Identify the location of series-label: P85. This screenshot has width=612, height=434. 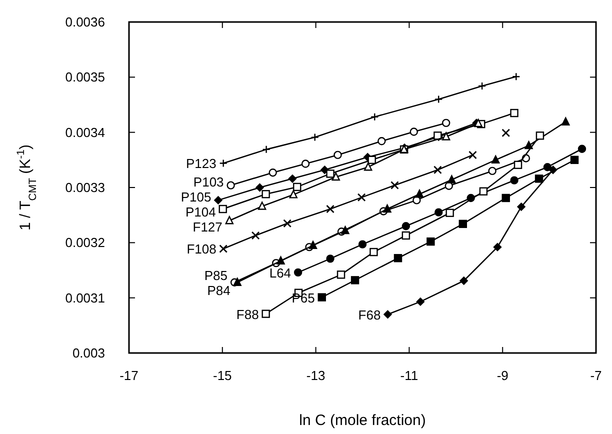
(216, 275).